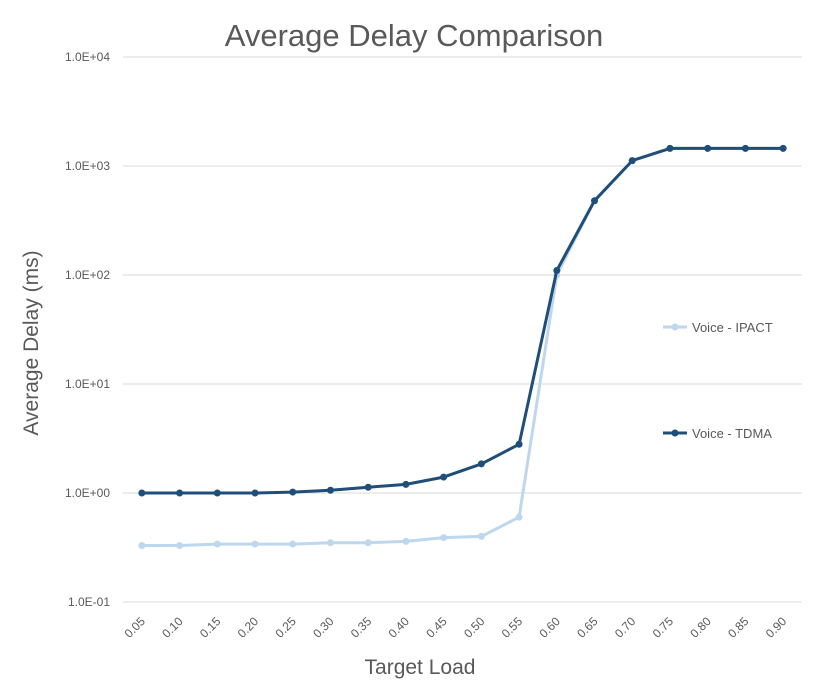  I want to click on y-tick-label: 1.0E+00, so click(87, 493).